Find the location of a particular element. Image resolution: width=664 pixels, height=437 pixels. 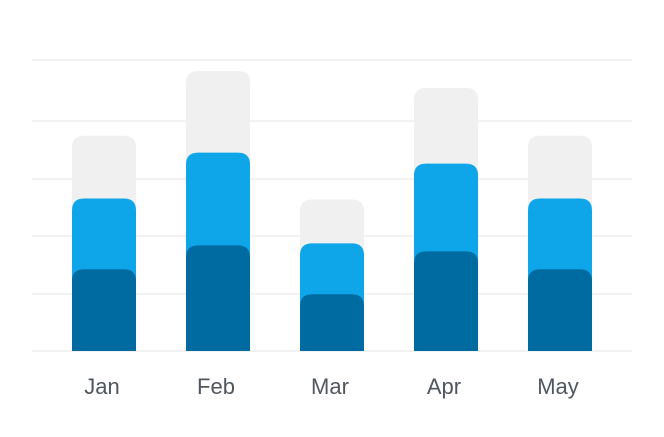

x-tick-label-jan: Jan is located at coordinates (101, 386).